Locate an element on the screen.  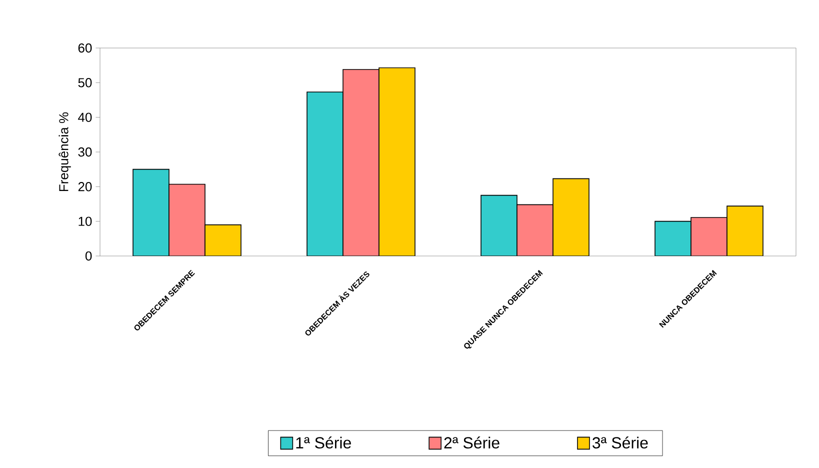
legend-label: 1ª Série is located at coordinates (323, 442).